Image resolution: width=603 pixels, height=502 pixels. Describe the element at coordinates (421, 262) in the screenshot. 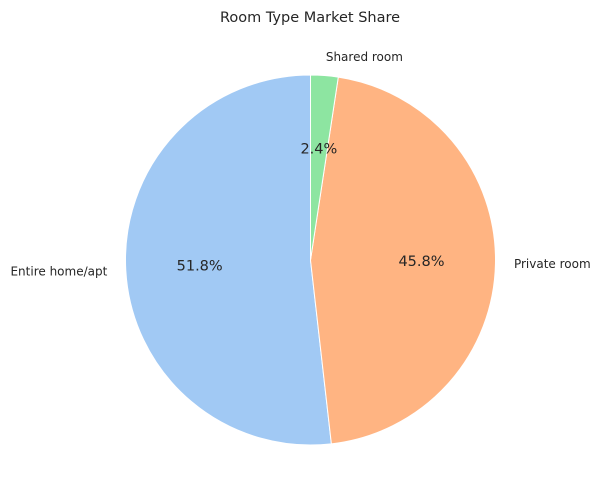

I see `slice-percent-private-room: 45.8%` at that location.